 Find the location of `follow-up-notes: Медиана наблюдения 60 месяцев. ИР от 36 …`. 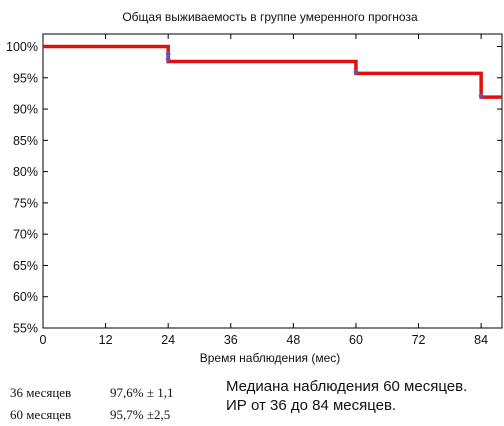

follow-up-notes: Медиана наблюдения 60 месяцев. ИР от 36 … is located at coordinates (346, 396).